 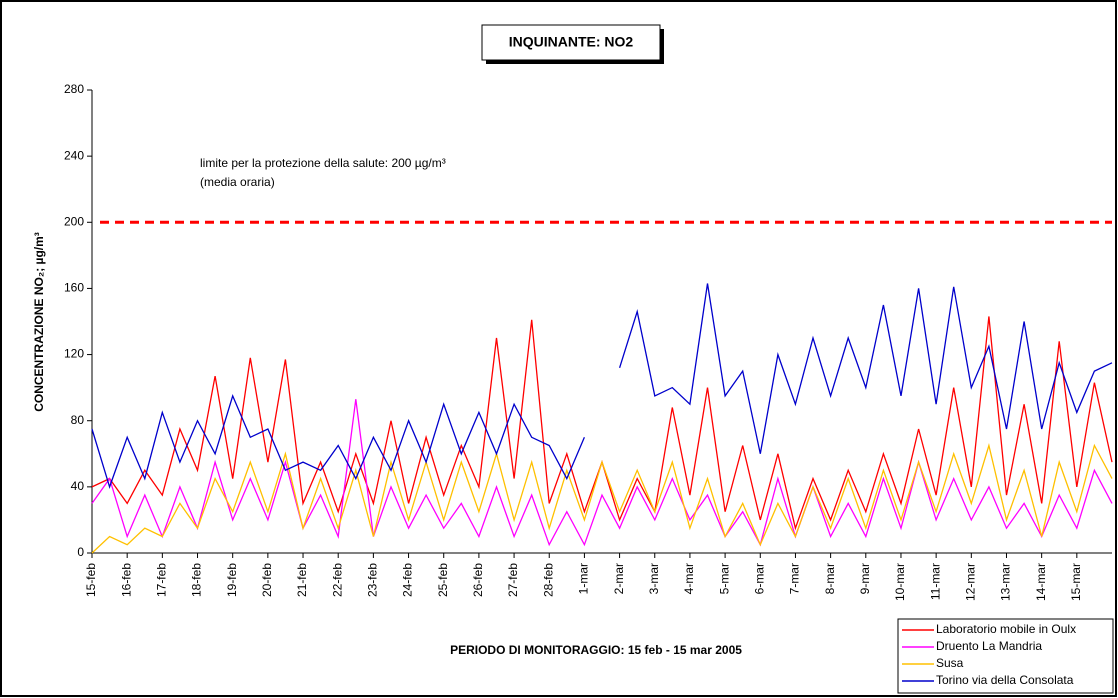 What do you see at coordinates (830, 578) in the screenshot?
I see `x-tick-label: 8-mar` at bounding box center [830, 578].